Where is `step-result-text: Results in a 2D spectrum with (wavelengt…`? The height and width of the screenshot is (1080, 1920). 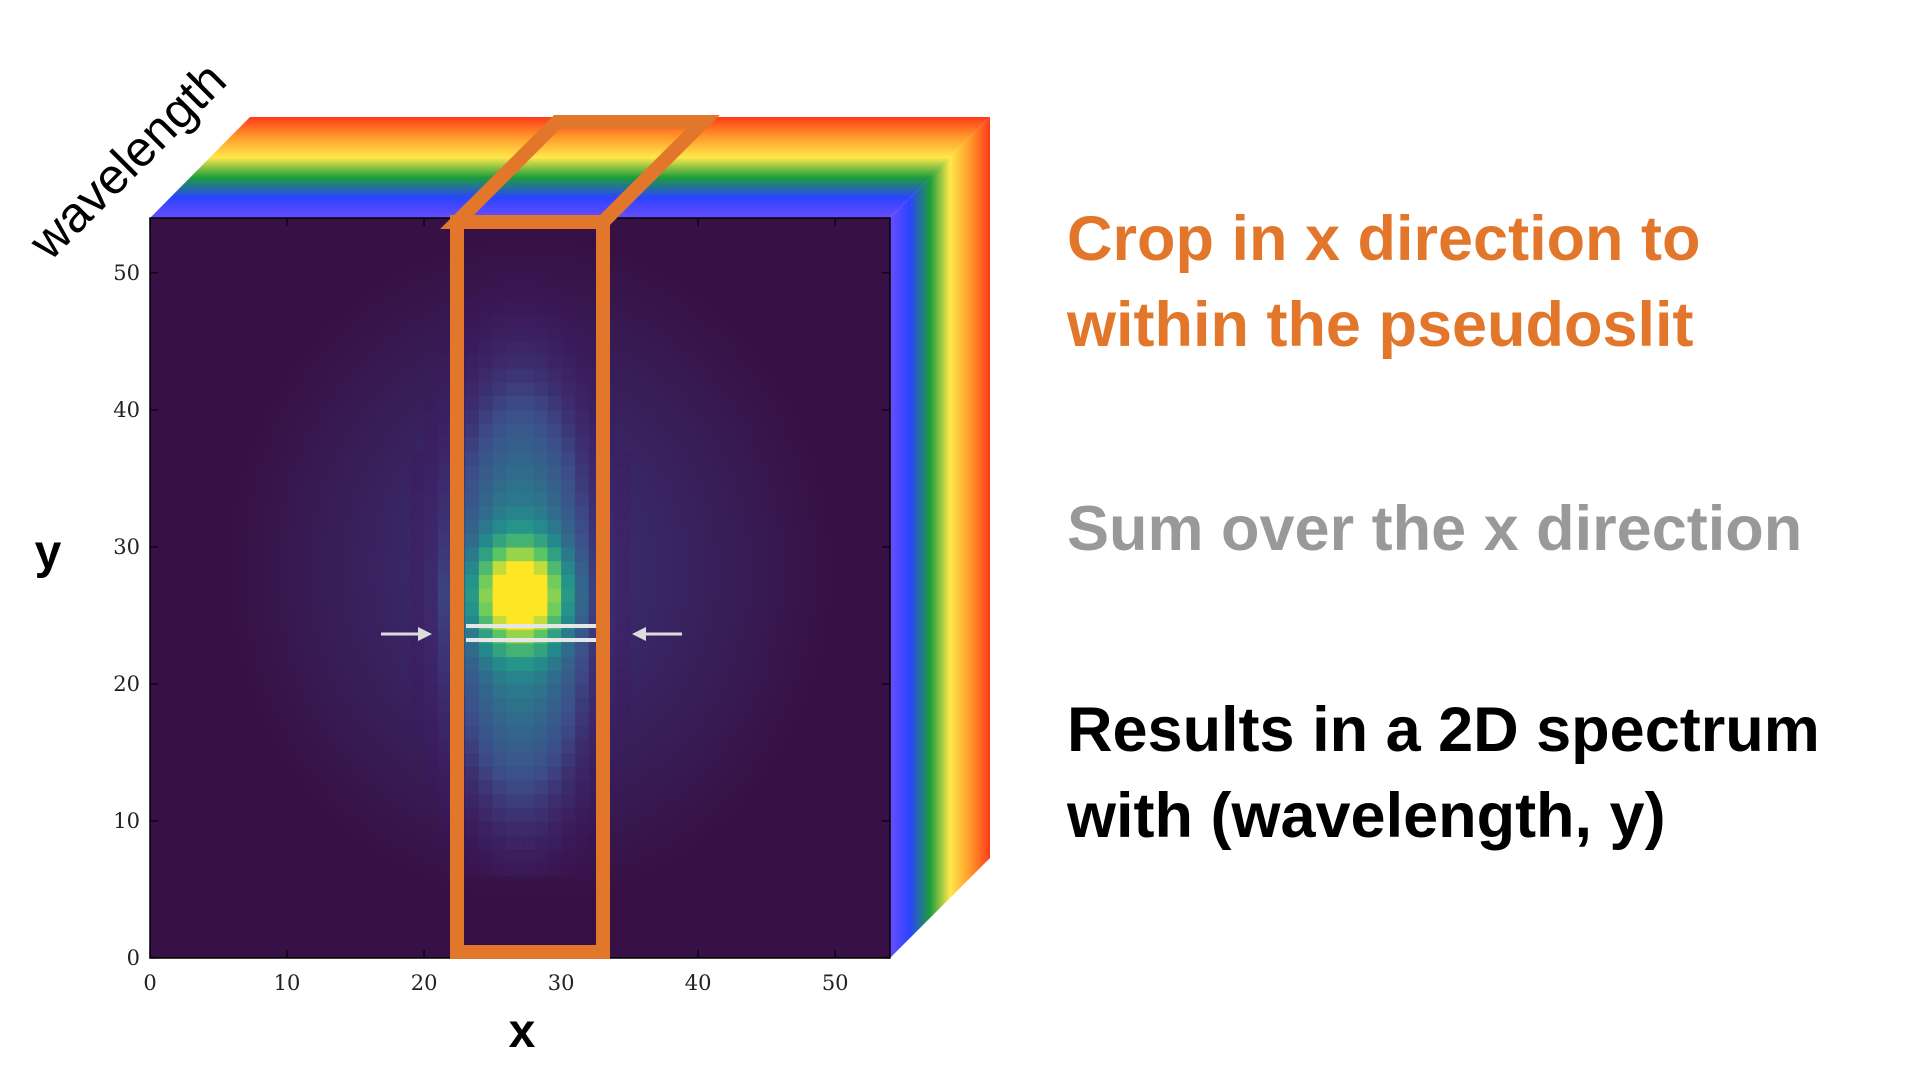
step-result-text: Results in a 2D spectrum with (wavelengt… is located at coordinates (1443, 773).